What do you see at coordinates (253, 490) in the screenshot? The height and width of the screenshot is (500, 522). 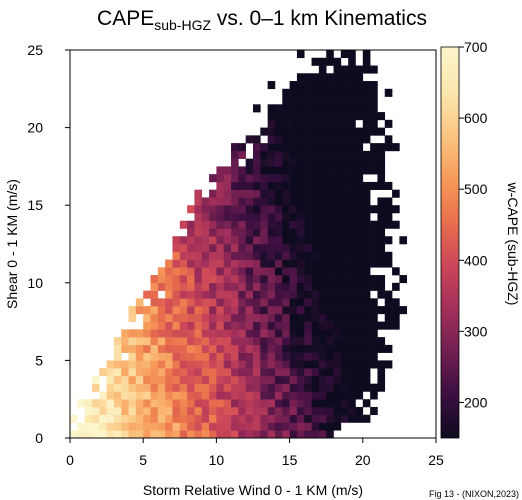 I see `x-axis-label: Storm Relative Wind 0 - 1 KM (m/s)` at bounding box center [253, 490].